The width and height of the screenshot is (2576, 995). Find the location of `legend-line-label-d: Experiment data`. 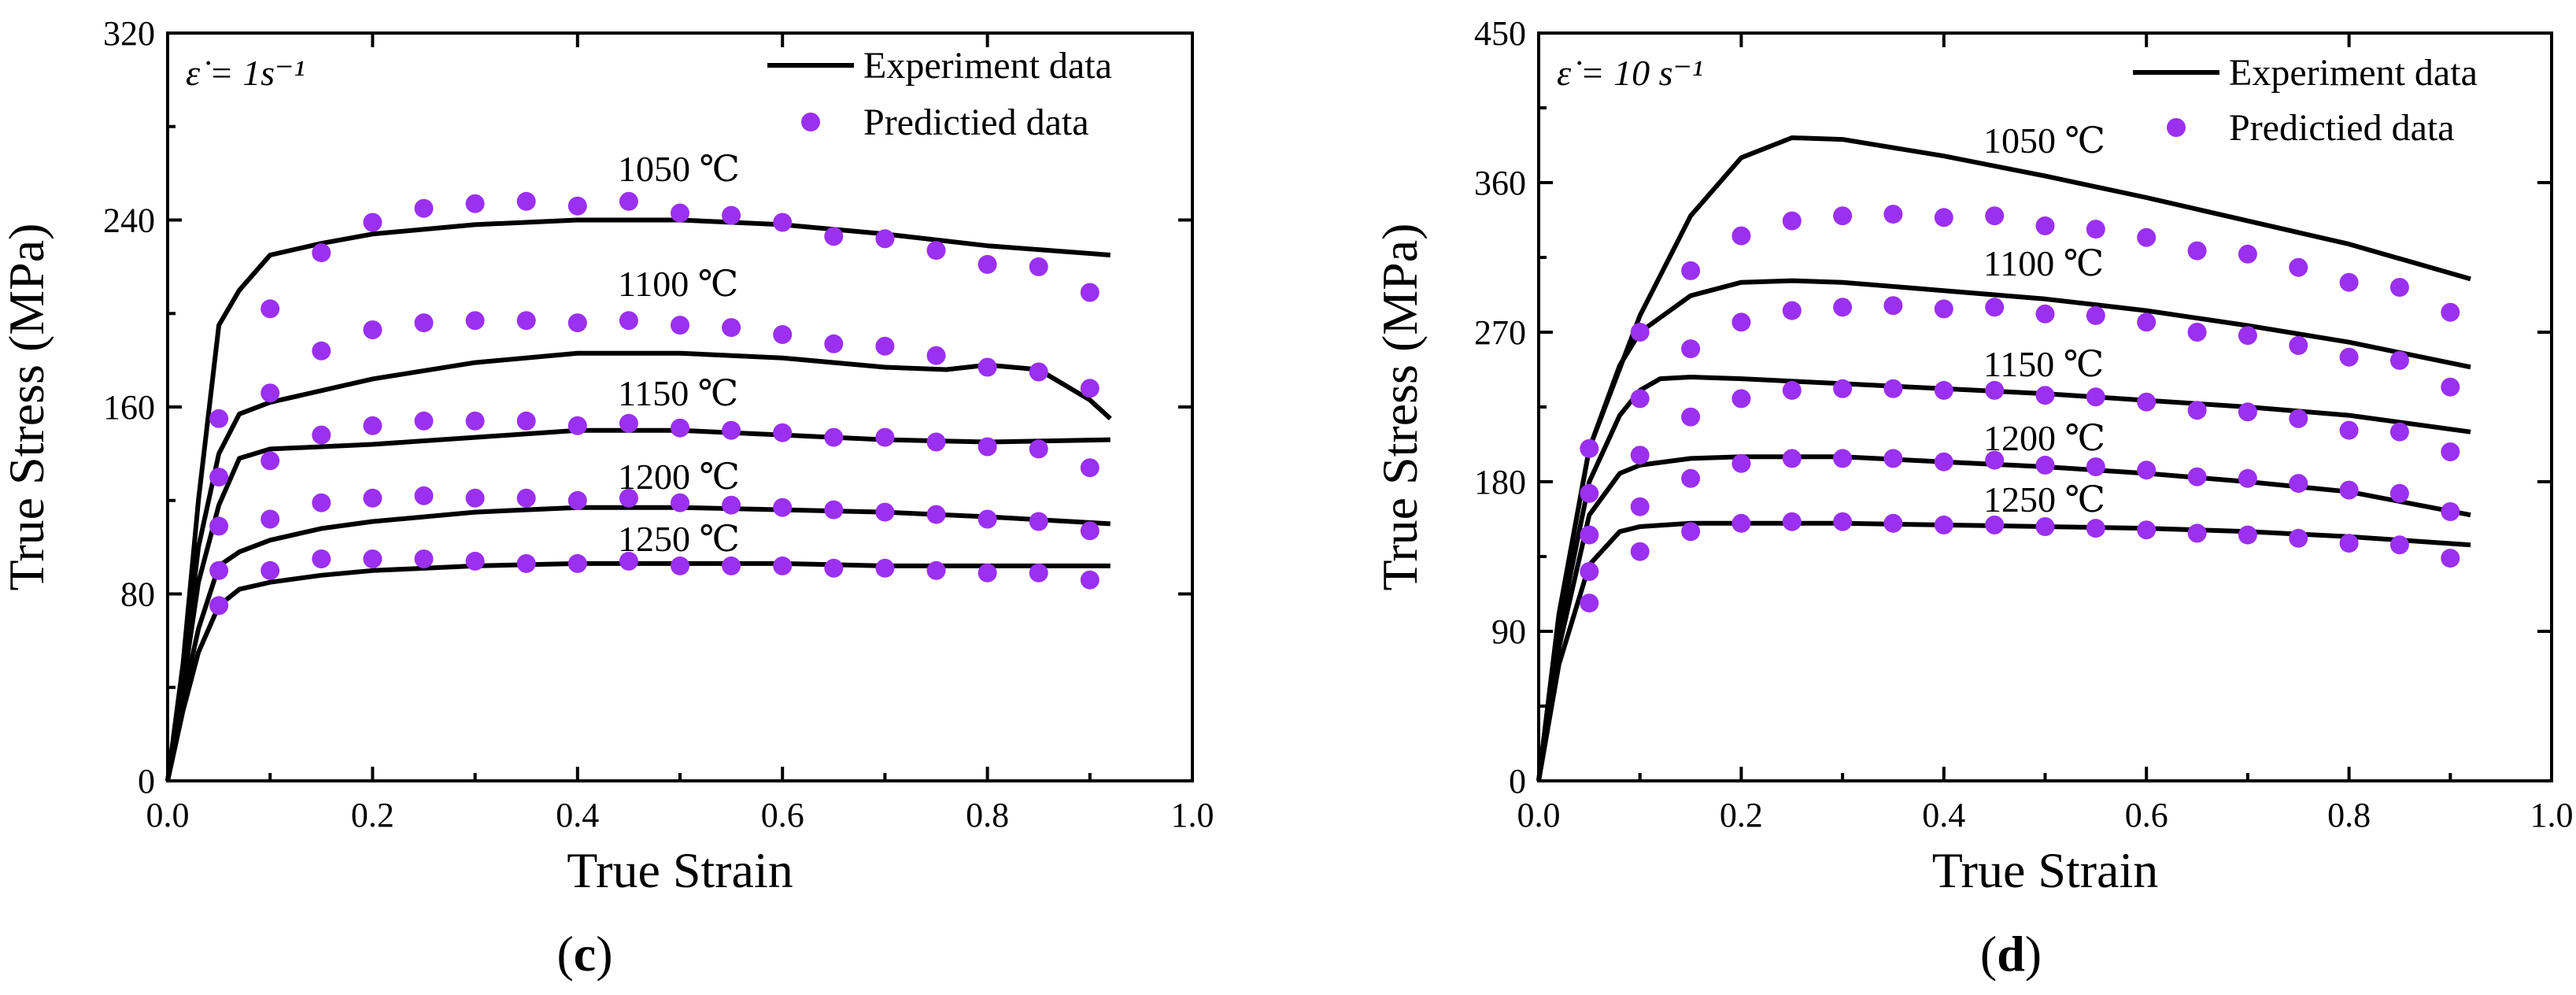

legend-line-label-d: Experiment data is located at coordinates (2353, 73).